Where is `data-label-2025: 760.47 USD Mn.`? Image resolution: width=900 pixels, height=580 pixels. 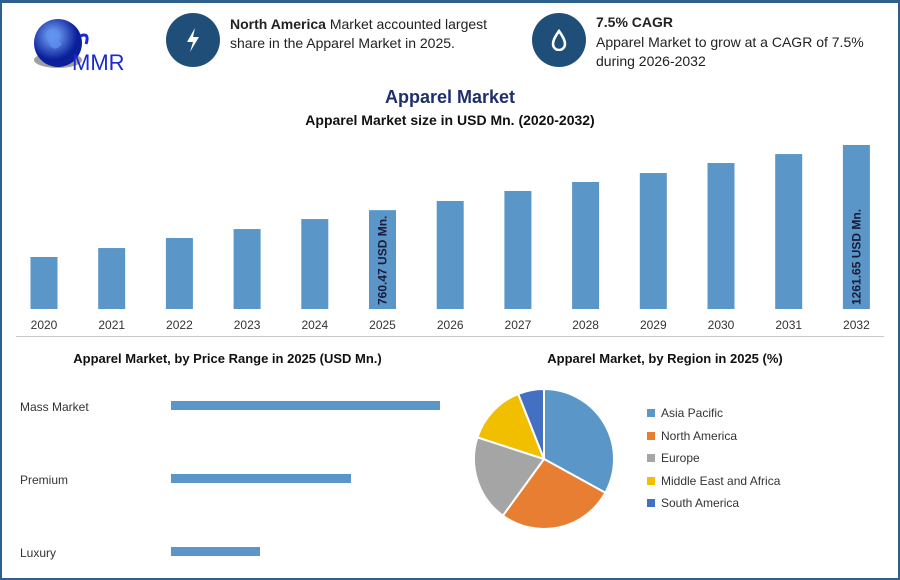
data-label-2025: 760.47 USD Mn. is located at coordinates (383, 260).